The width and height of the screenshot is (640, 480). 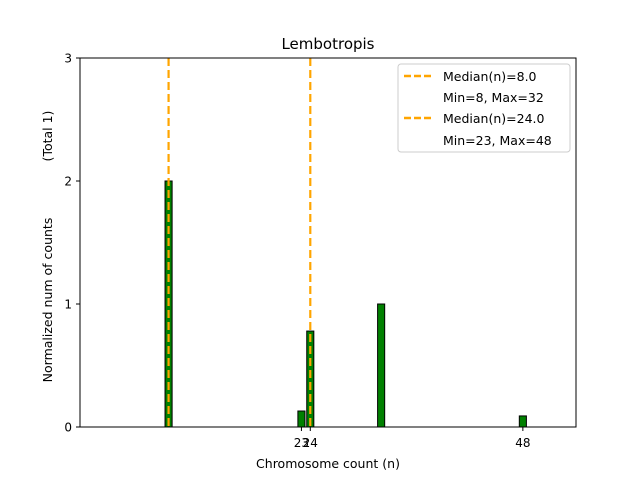 What do you see at coordinates (497, 140) in the screenshot?
I see `legend-median-2-range: Min=23, Max=48` at bounding box center [497, 140].